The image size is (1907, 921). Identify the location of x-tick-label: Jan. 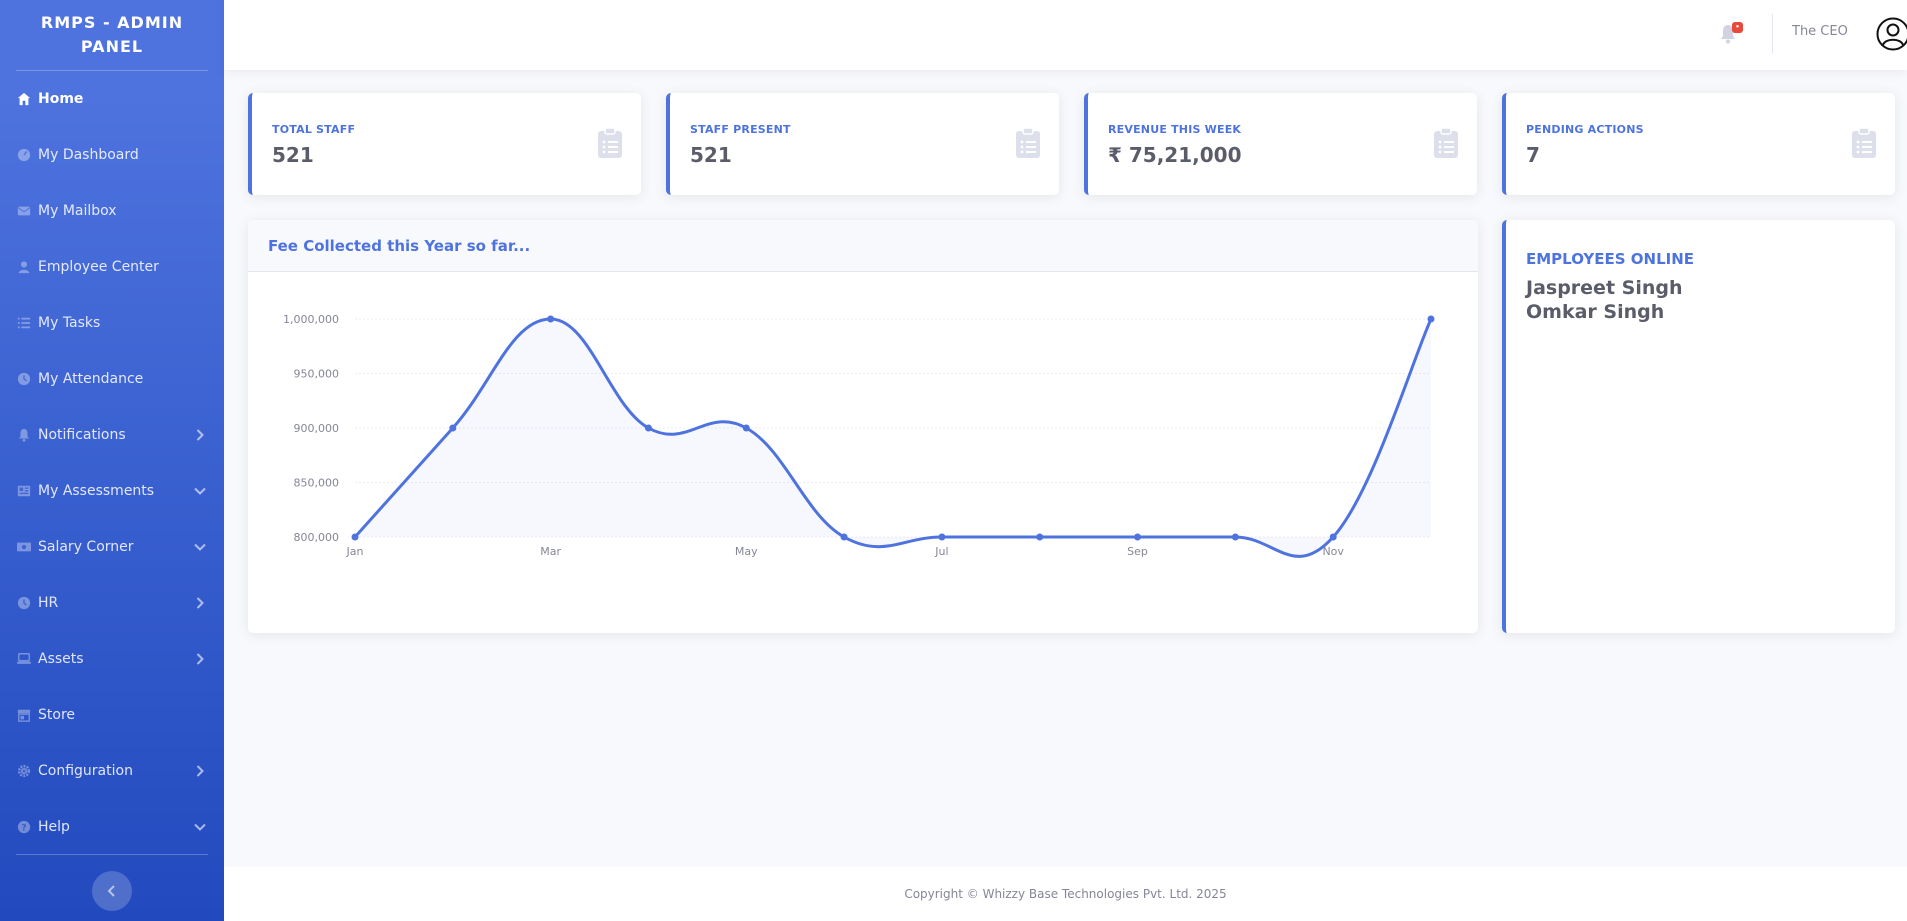
(355, 551).